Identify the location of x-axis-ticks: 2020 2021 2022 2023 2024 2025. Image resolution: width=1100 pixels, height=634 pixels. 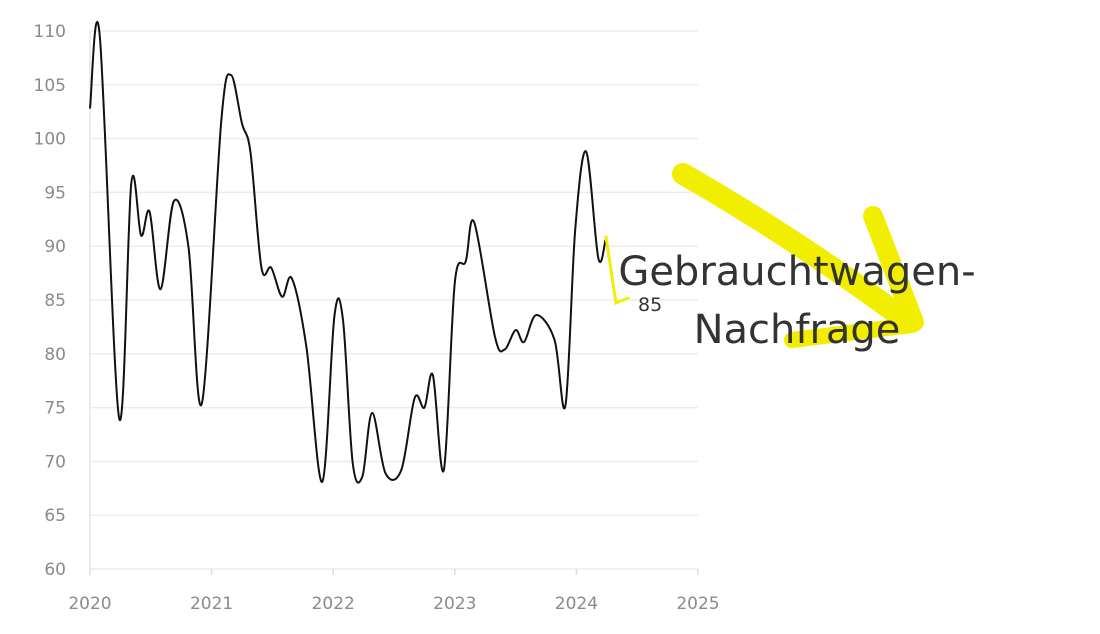
(394, 591).